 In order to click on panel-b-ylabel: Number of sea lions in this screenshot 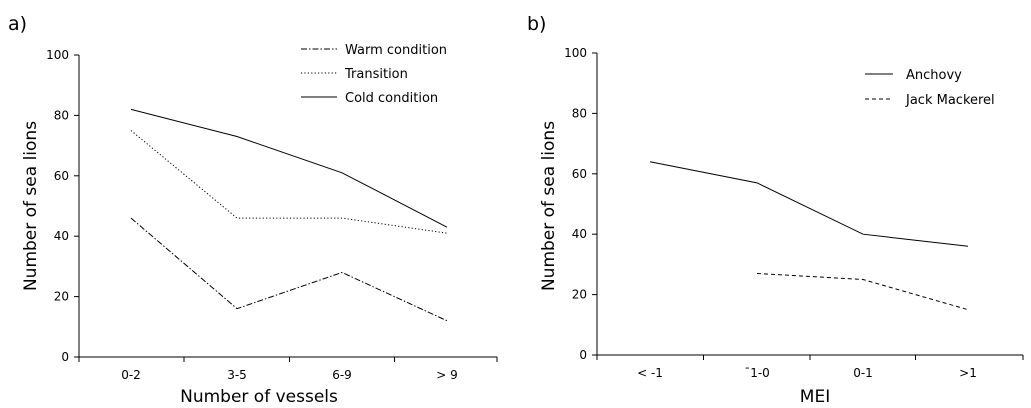, I will do `click(549, 206)`.